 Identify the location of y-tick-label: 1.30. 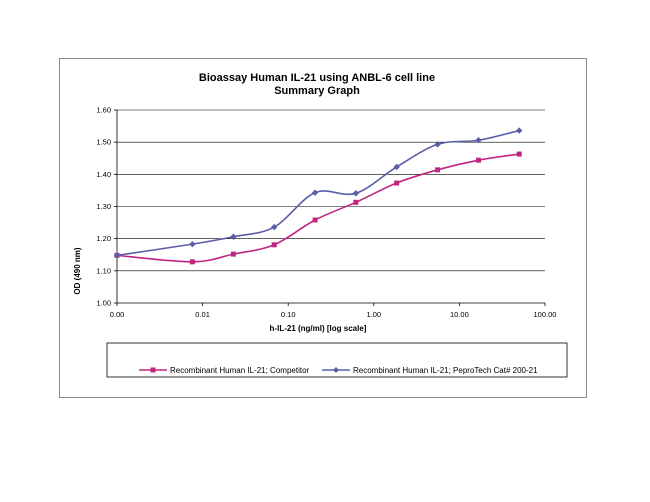
(103, 206).